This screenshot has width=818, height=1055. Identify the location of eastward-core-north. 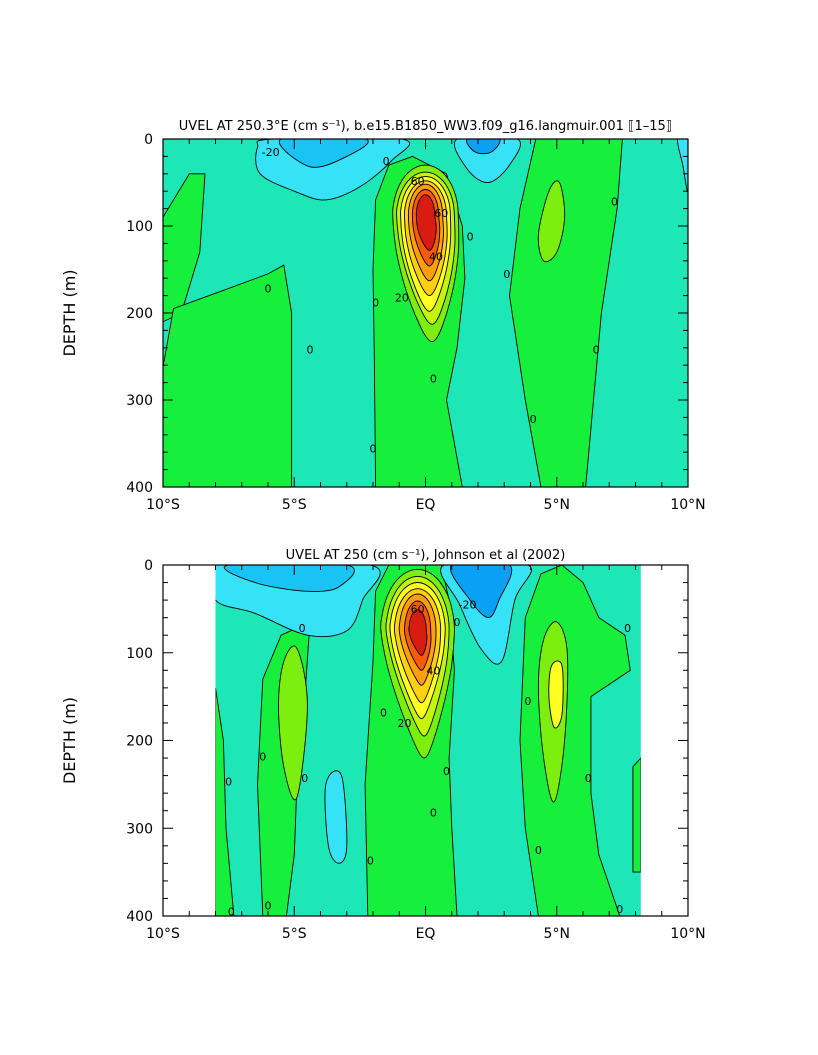
(556, 694).